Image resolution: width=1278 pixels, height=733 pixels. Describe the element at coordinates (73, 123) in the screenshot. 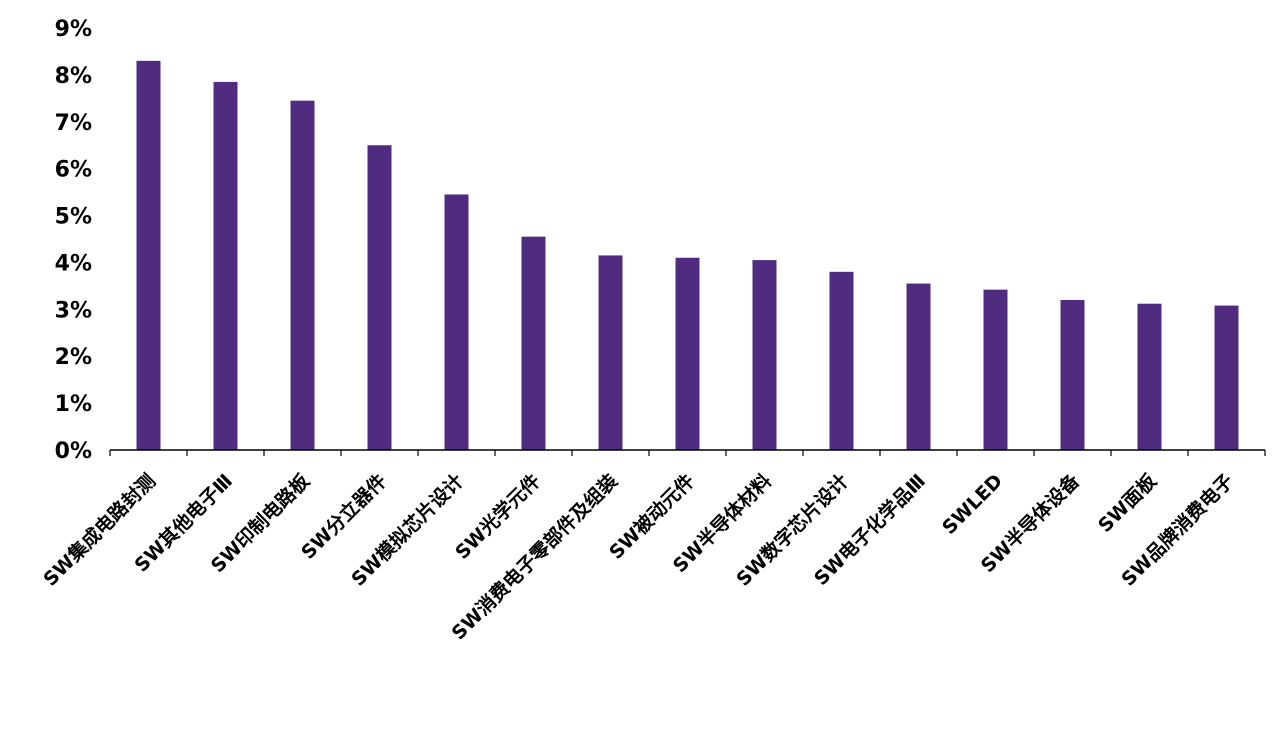

I see `y-tick-label: 7%` at that location.